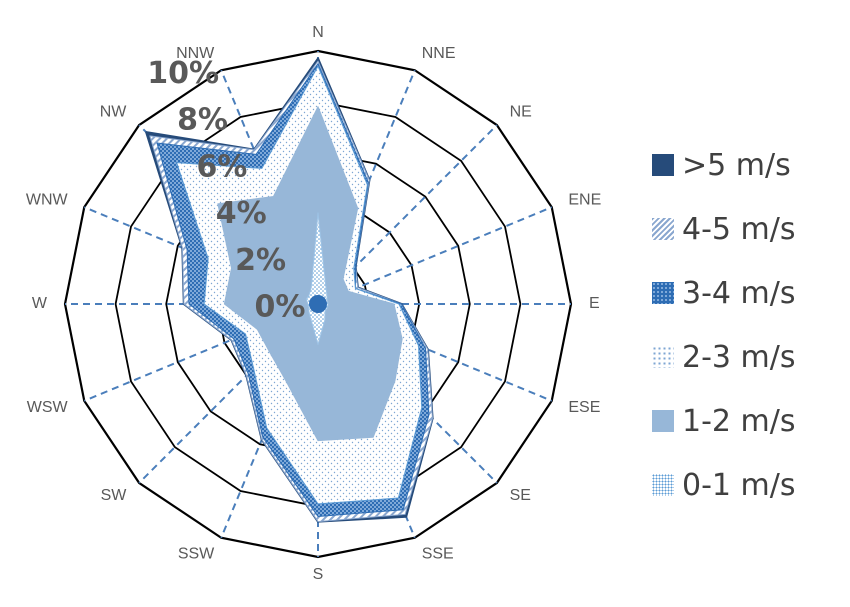 The height and width of the screenshot is (607, 850). I want to click on legend-item-0-1: 0-1 m/s, so click(724, 485).